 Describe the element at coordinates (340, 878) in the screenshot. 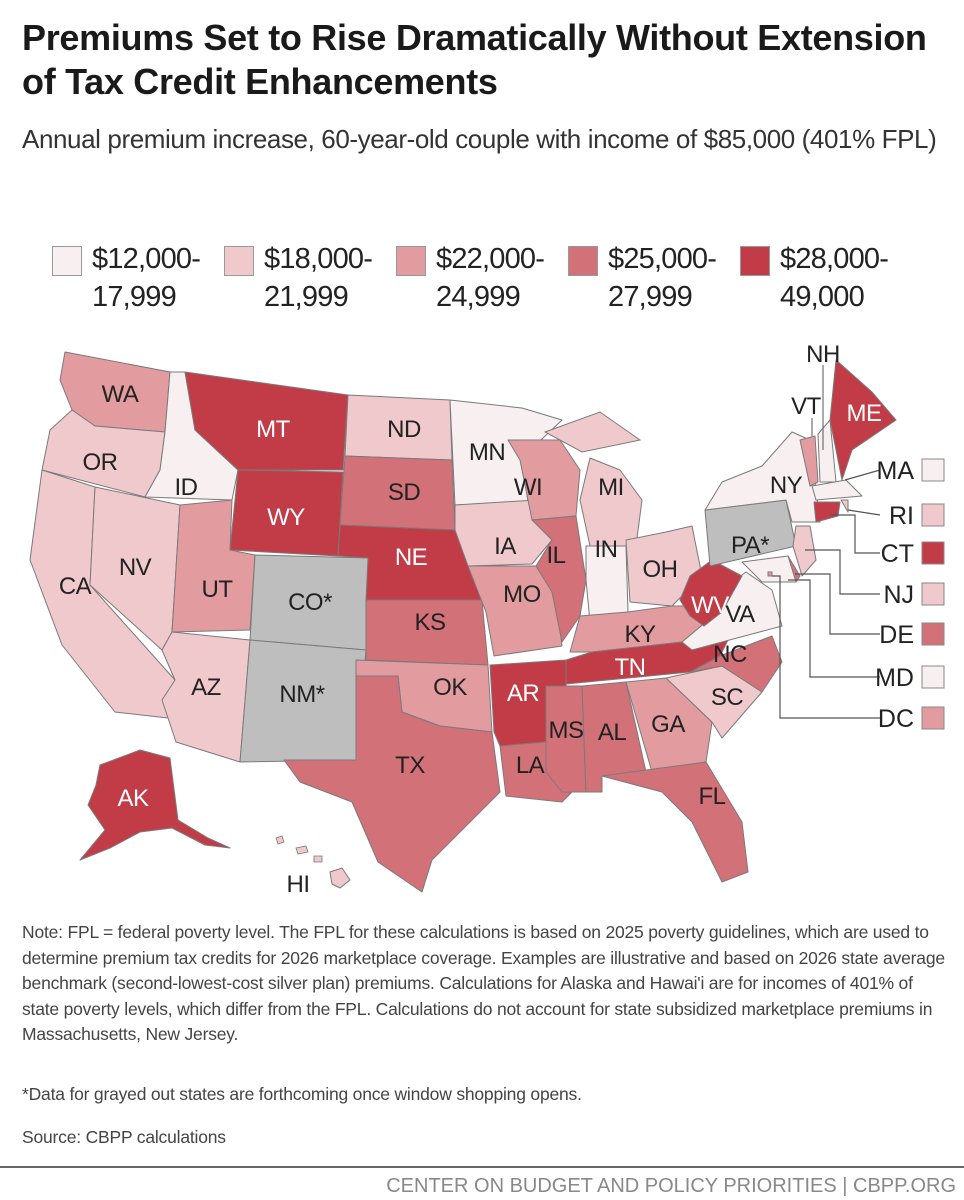

I see `state-hi` at that location.